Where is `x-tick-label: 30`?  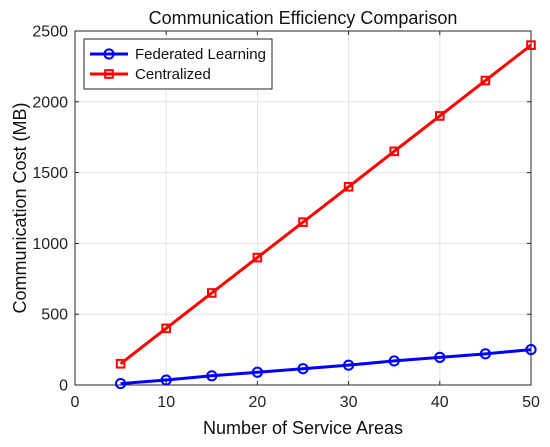
x-tick-label: 30 is located at coordinates (349, 402).